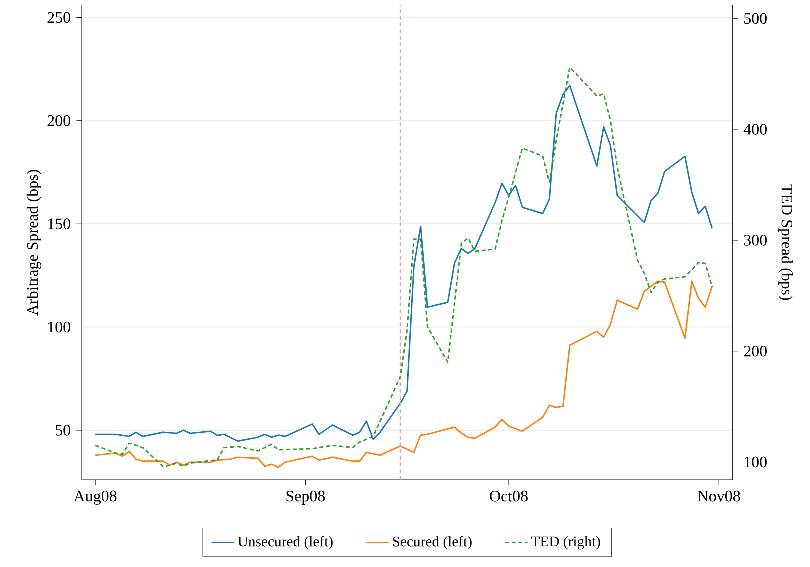 Image resolution: width=810 pixels, height=567 pixels. Describe the element at coordinates (755, 240) in the screenshot. I see `y2-tick-label: 300` at that location.